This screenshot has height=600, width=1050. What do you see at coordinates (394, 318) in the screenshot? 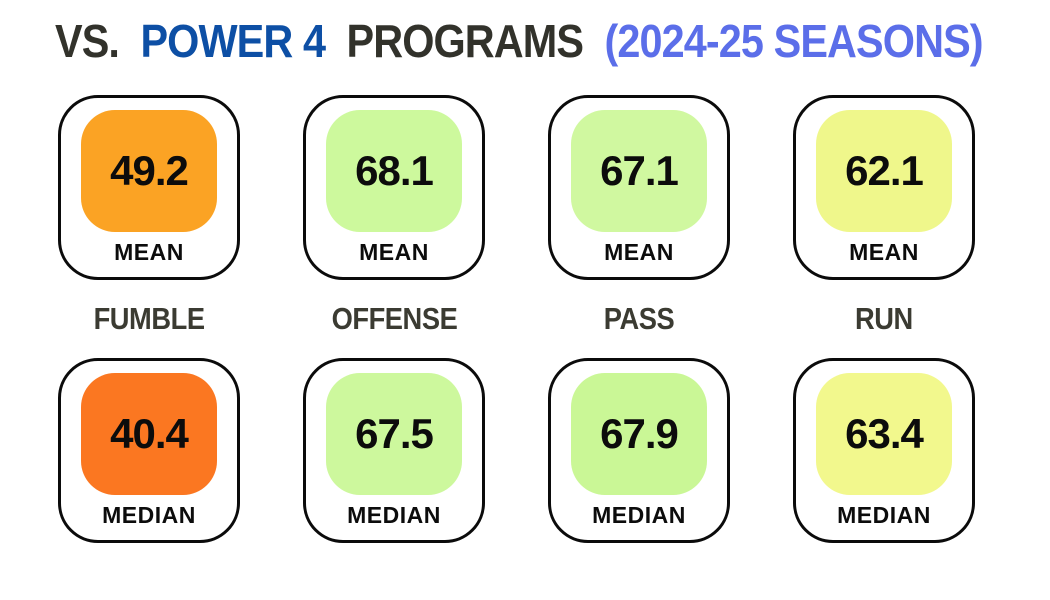
I see `category-label-offense: OFFENSE` at bounding box center [394, 318].